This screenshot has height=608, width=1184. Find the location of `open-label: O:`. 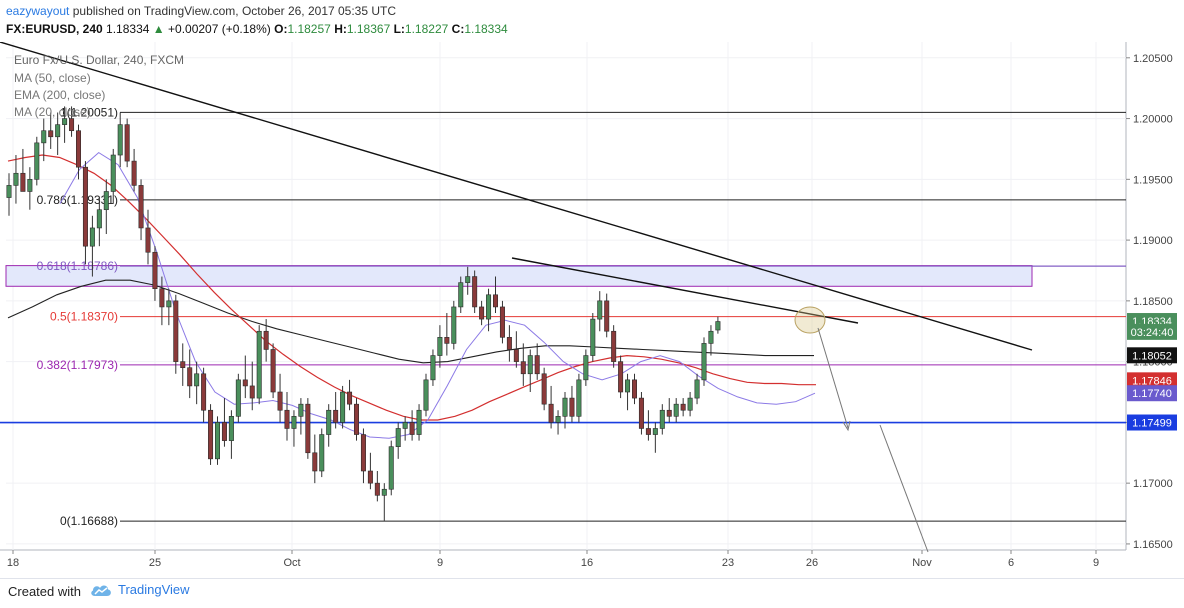

open-label: O: is located at coordinates (281, 29).